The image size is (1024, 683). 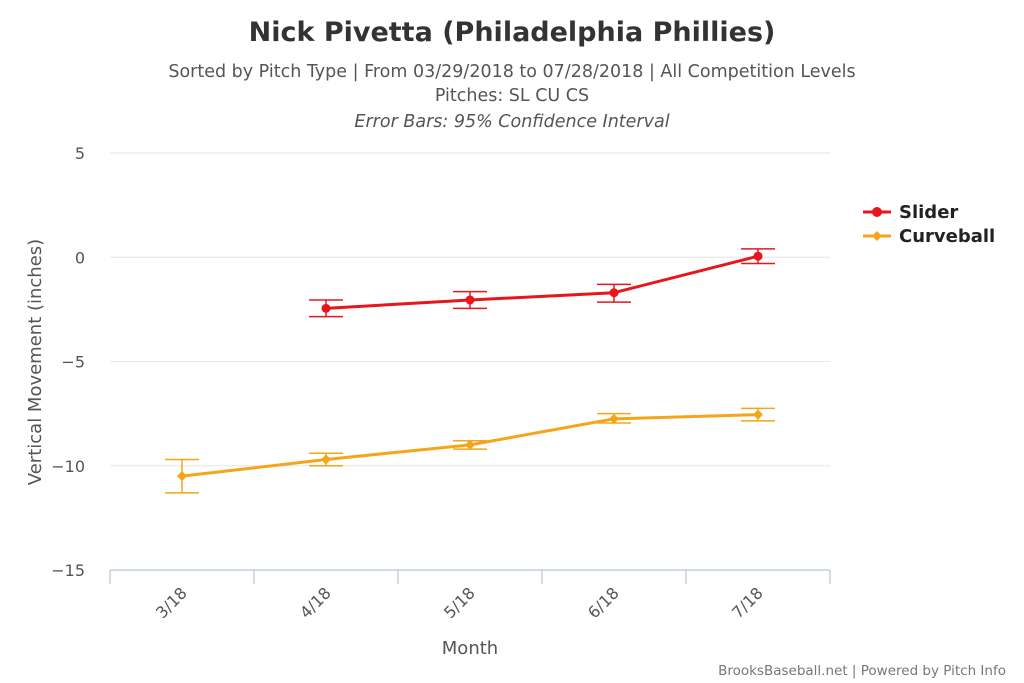 I want to click on chart-subtitle-line-3: Error Bars: 95% Confidence Interval, so click(x=511, y=122).